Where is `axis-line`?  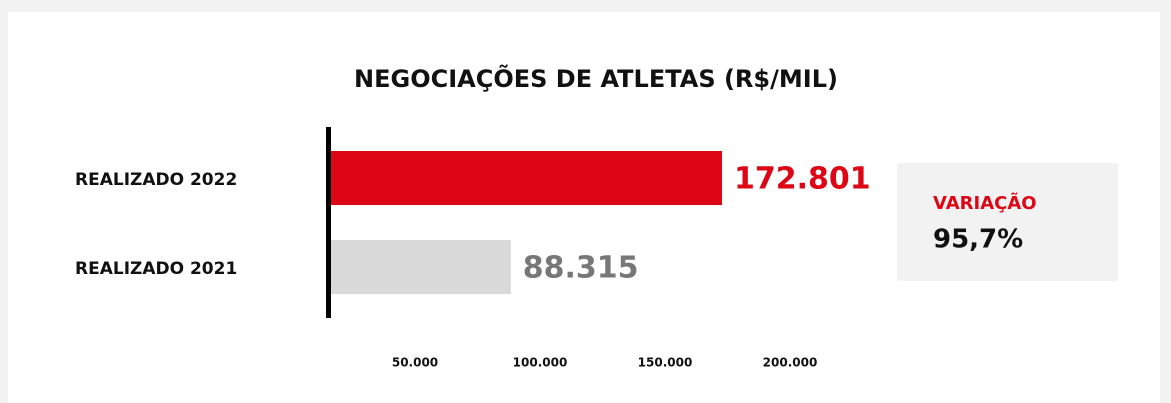 axis-line is located at coordinates (328, 222).